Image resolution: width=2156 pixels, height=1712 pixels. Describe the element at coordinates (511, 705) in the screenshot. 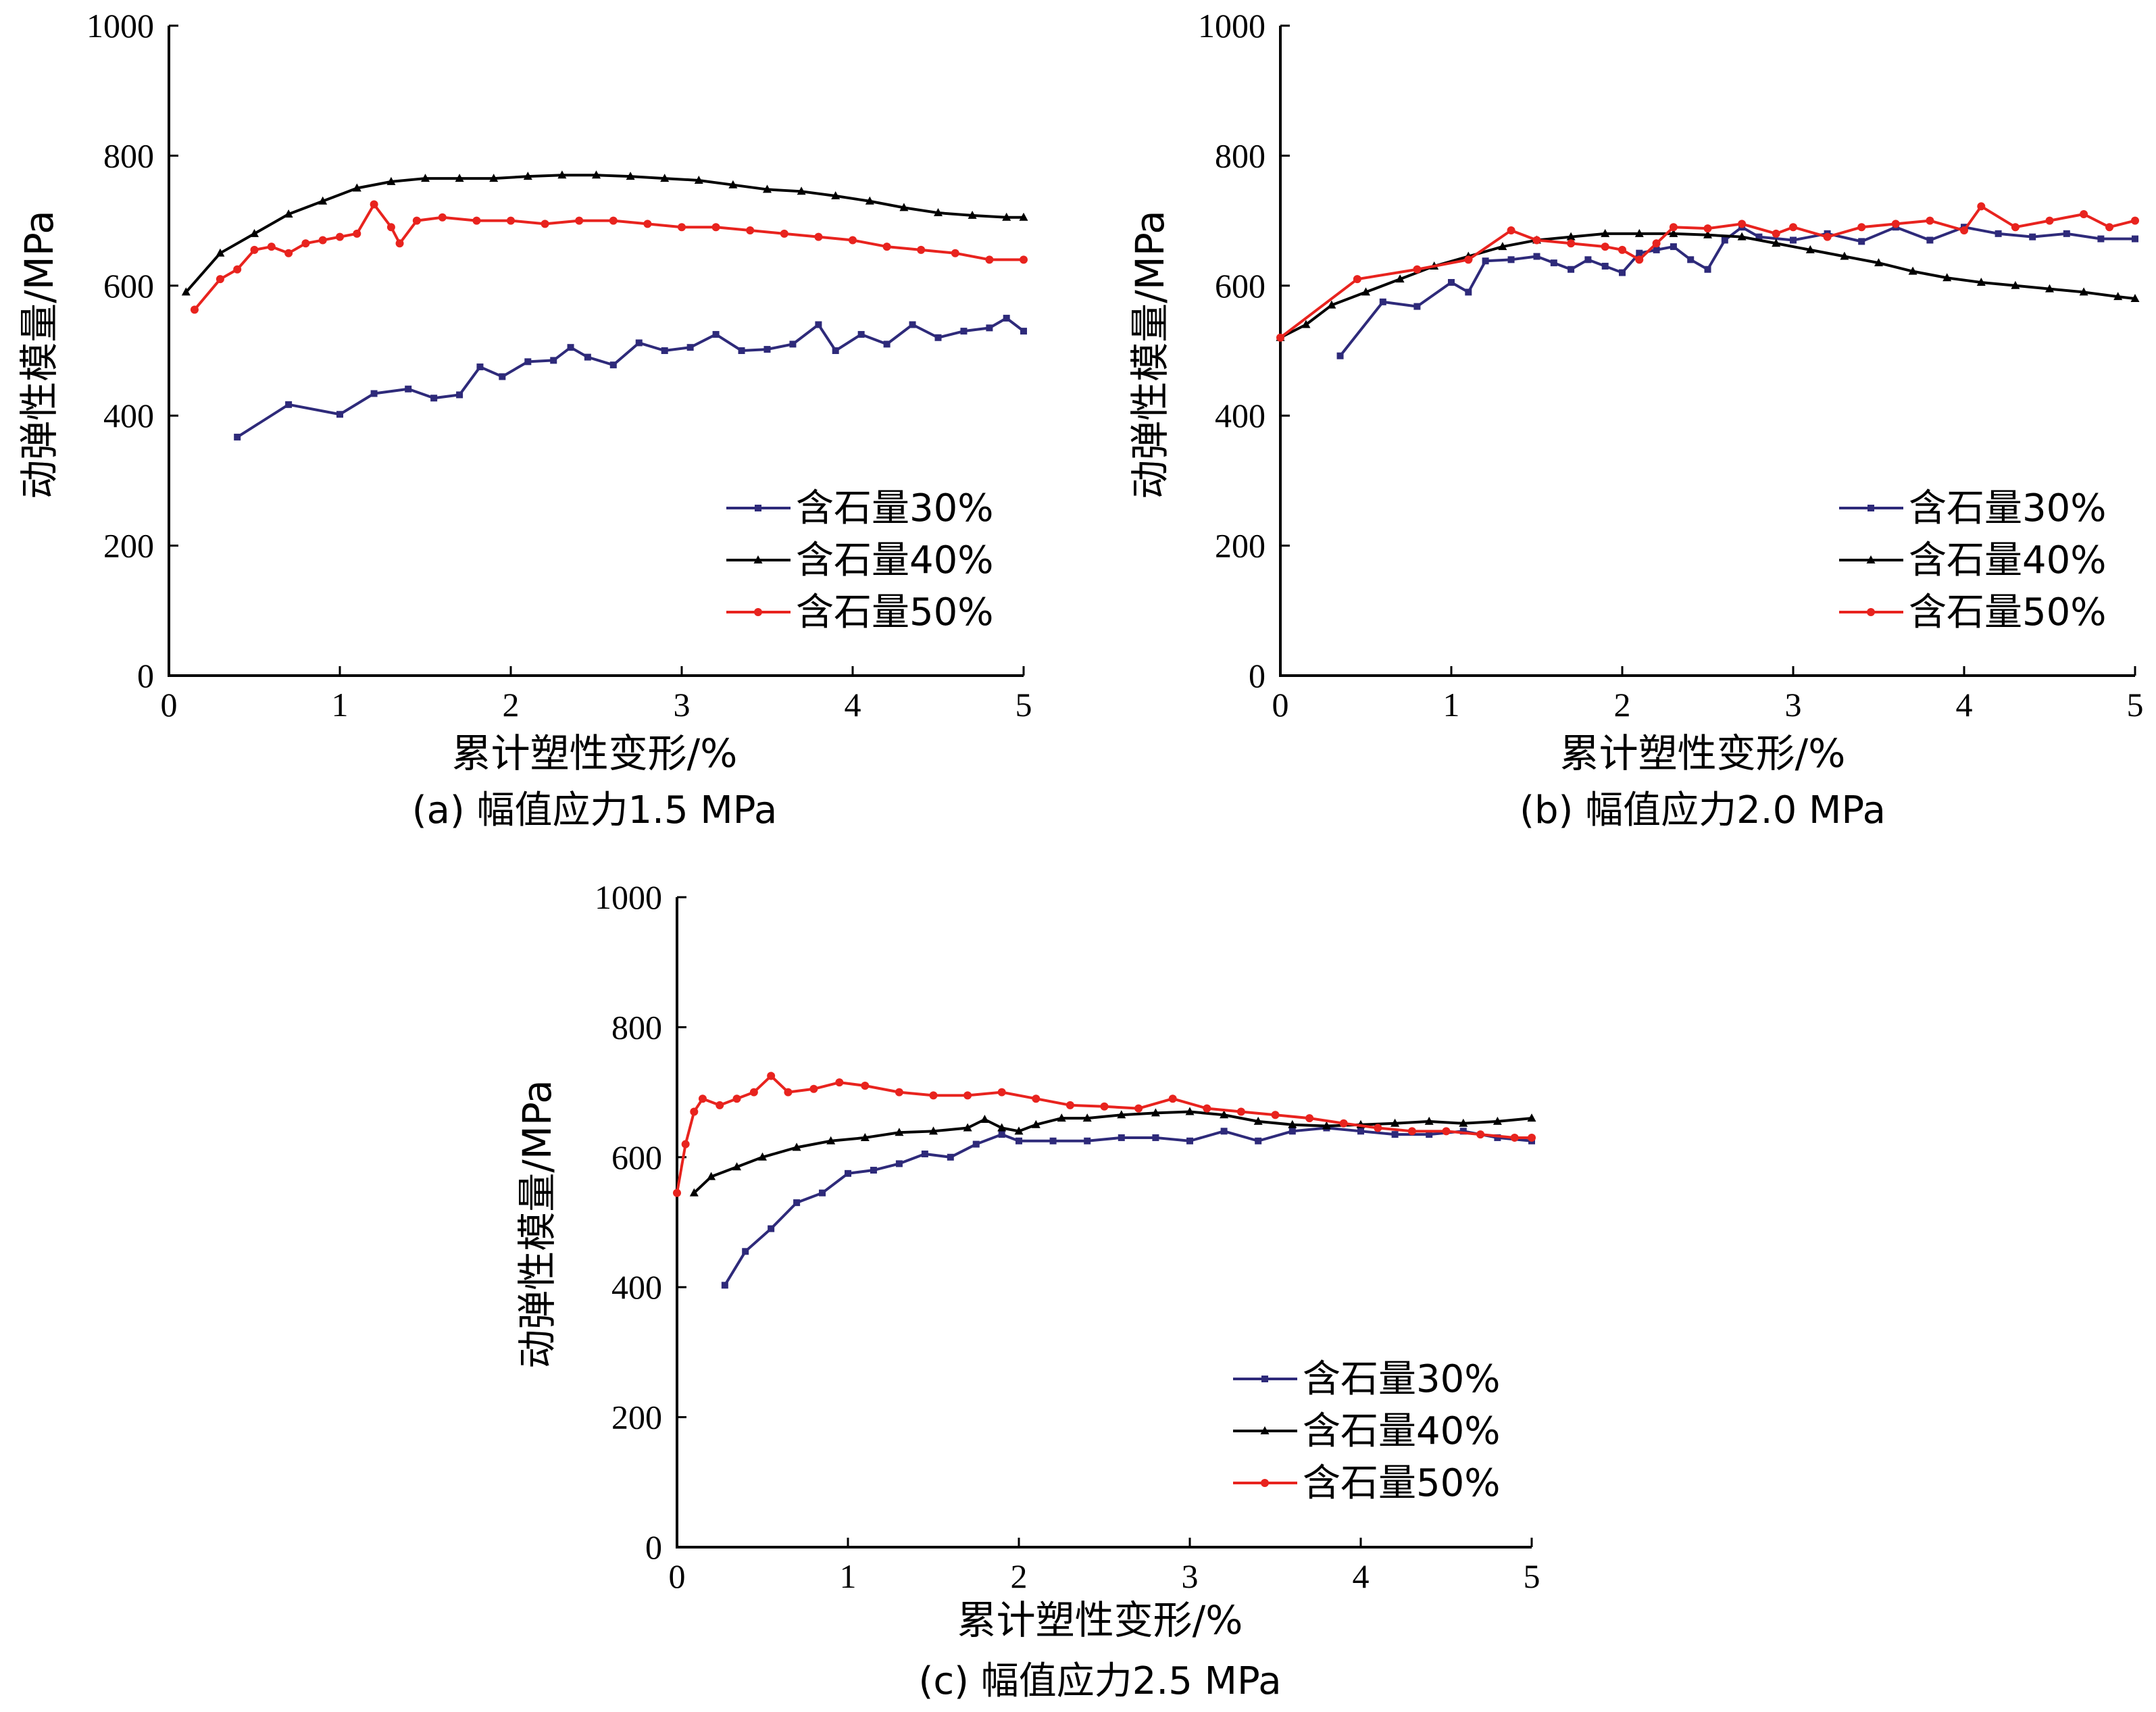

I see `panel-a-xtick-label: 2` at that location.